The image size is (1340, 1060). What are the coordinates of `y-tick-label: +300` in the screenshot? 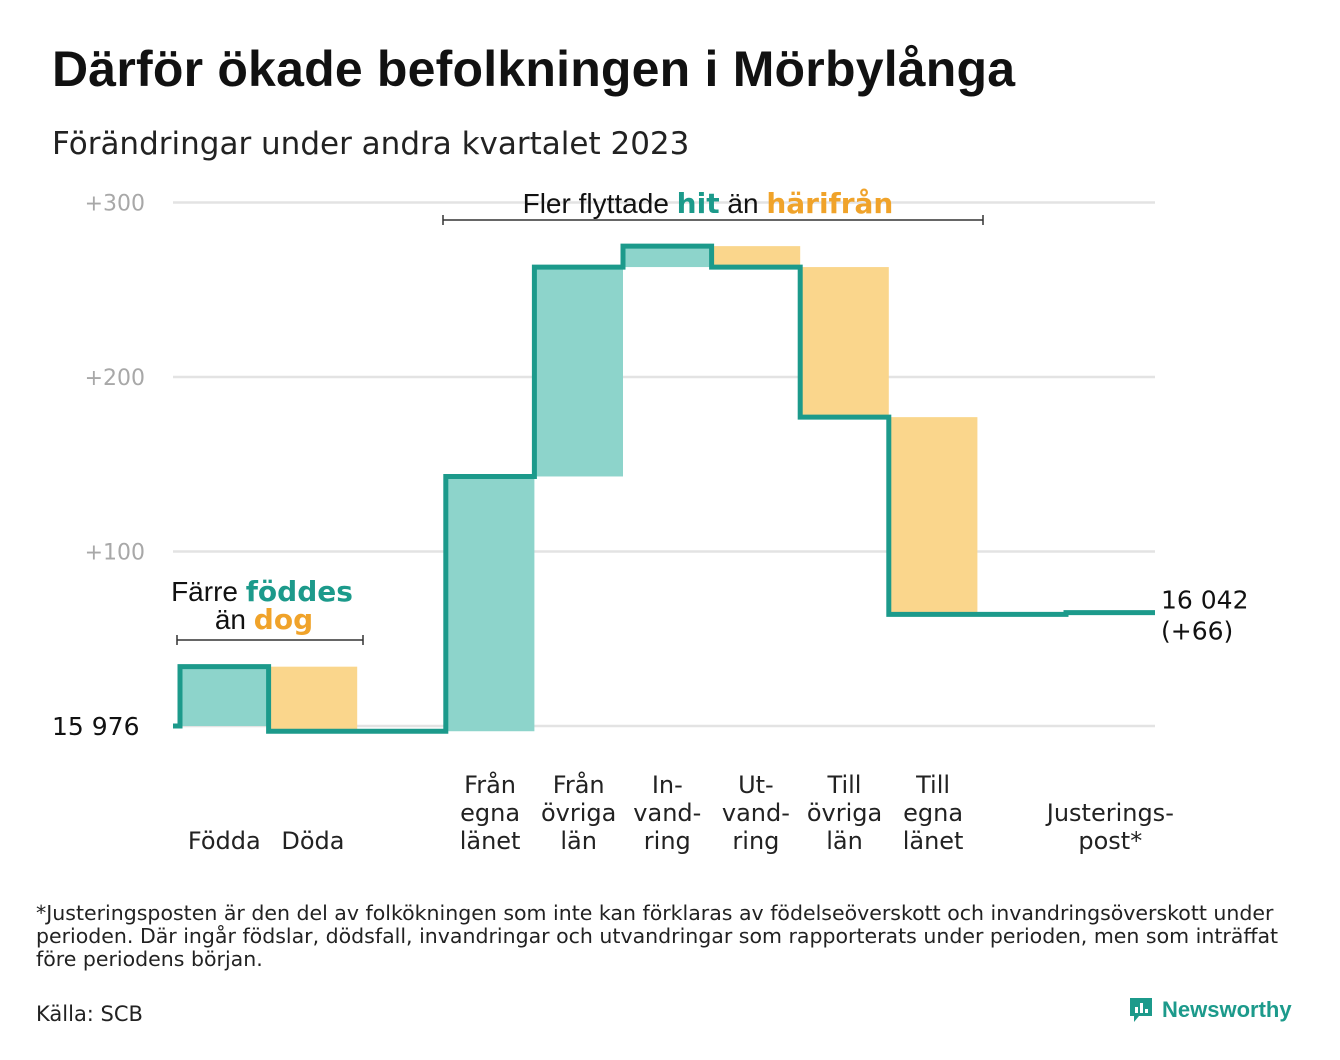 It's located at (115, 204).